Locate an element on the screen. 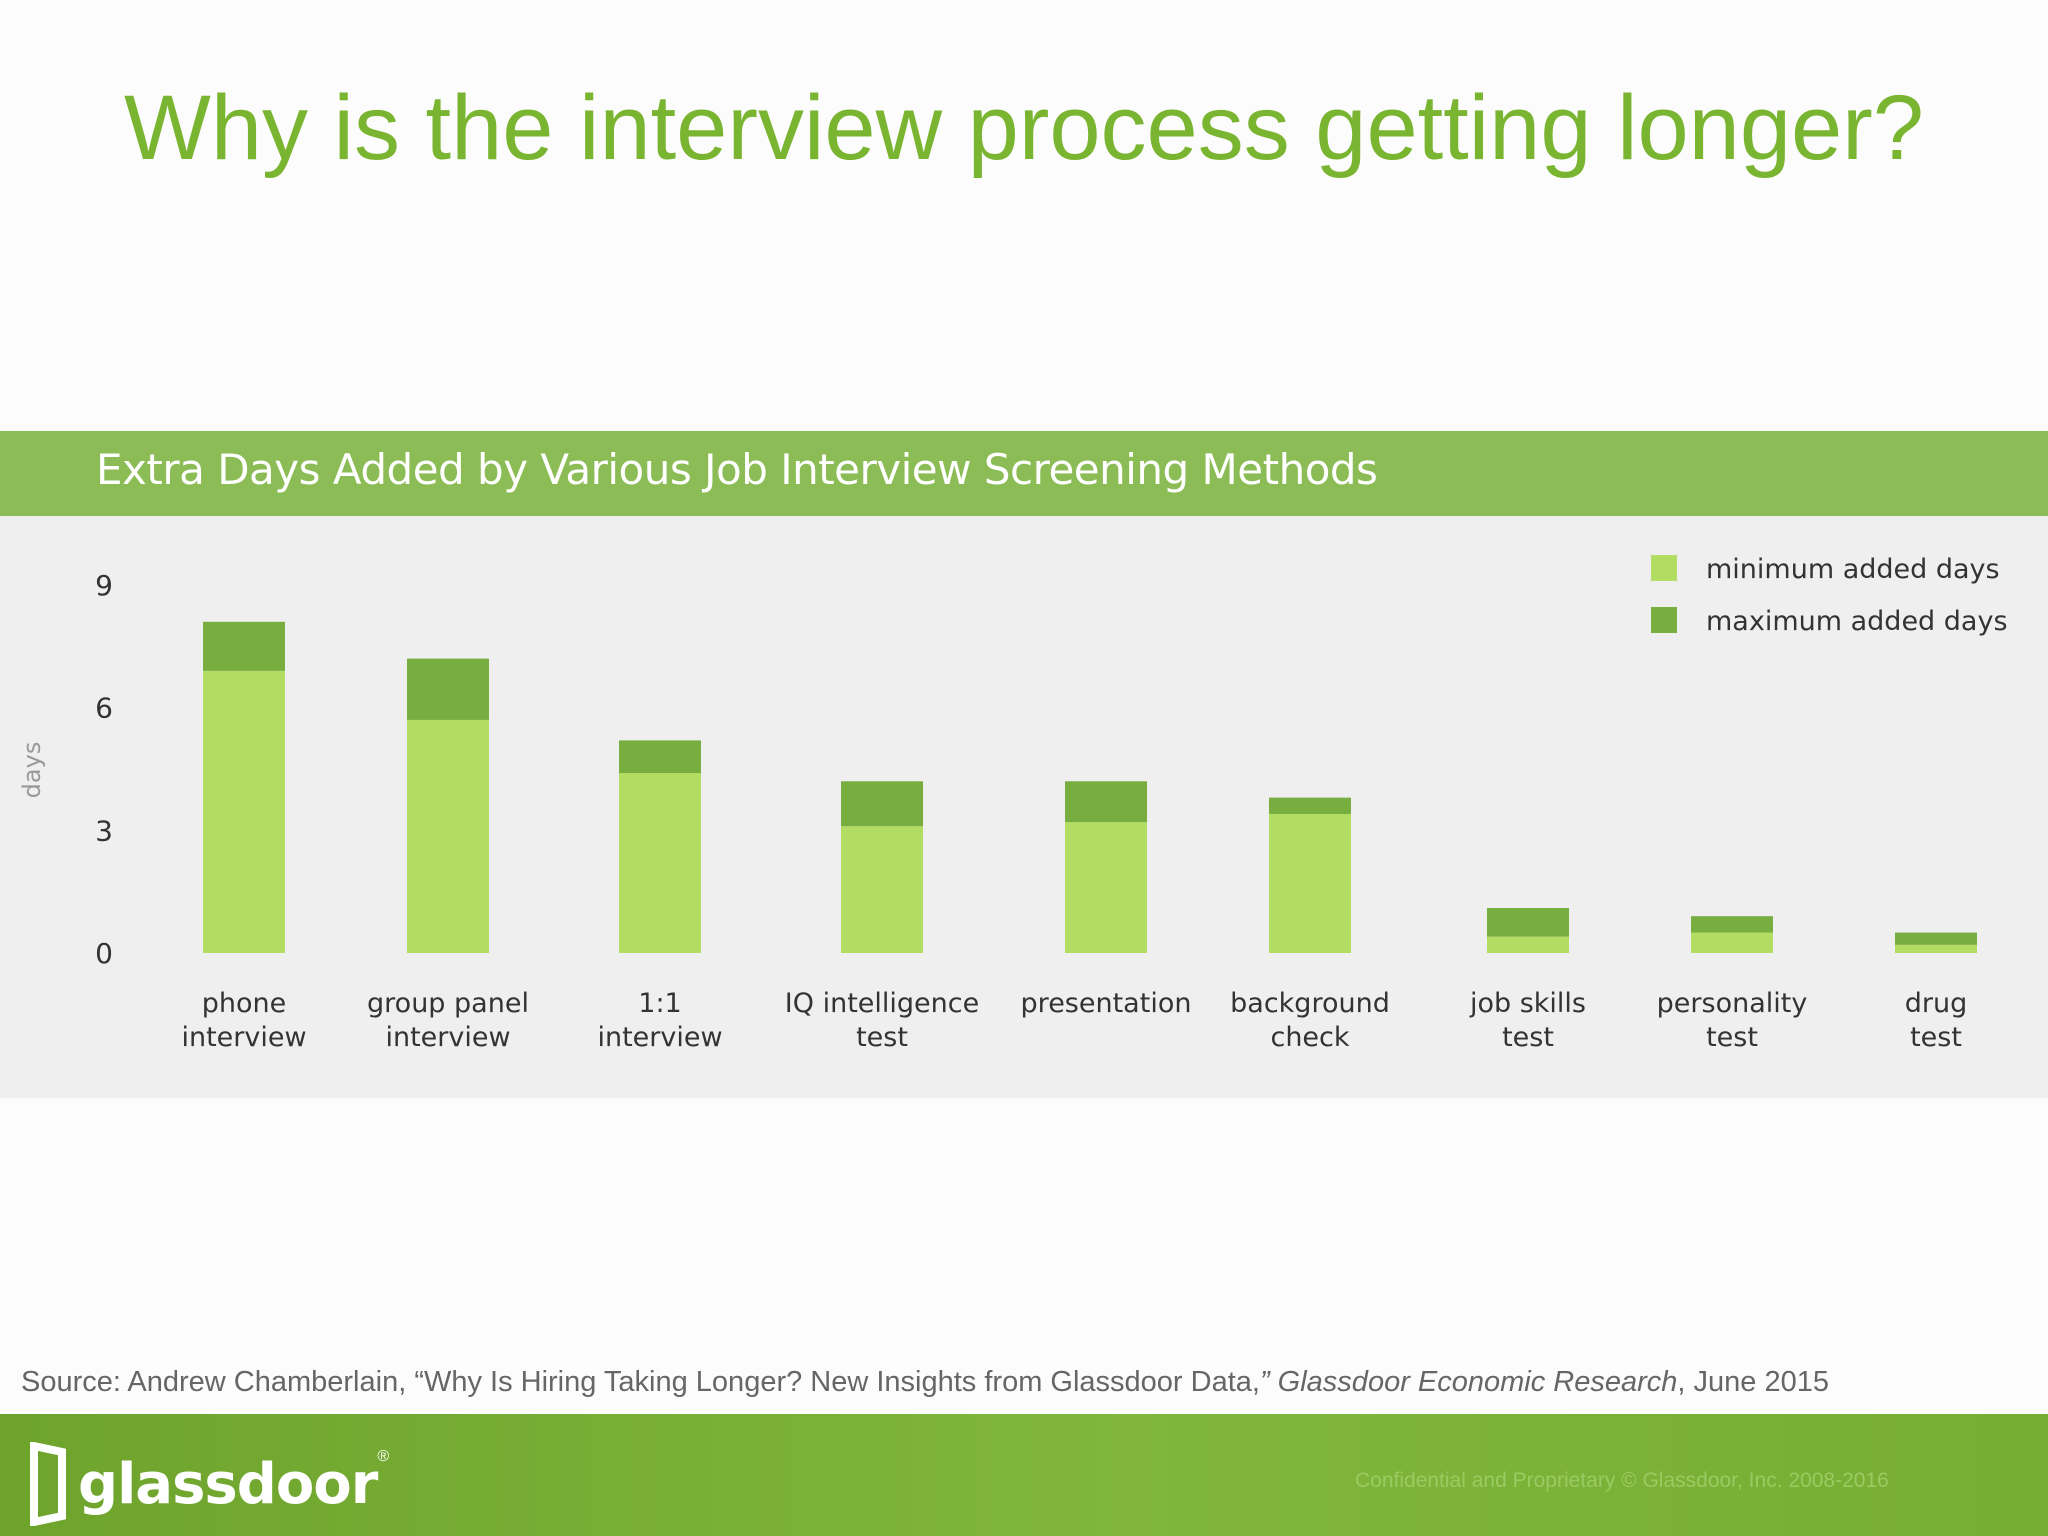 The width and height of the screenshot is (2048, 1536). source-publication: ” Glassdoor Economic Research is located at coordinates (1468, 1382).